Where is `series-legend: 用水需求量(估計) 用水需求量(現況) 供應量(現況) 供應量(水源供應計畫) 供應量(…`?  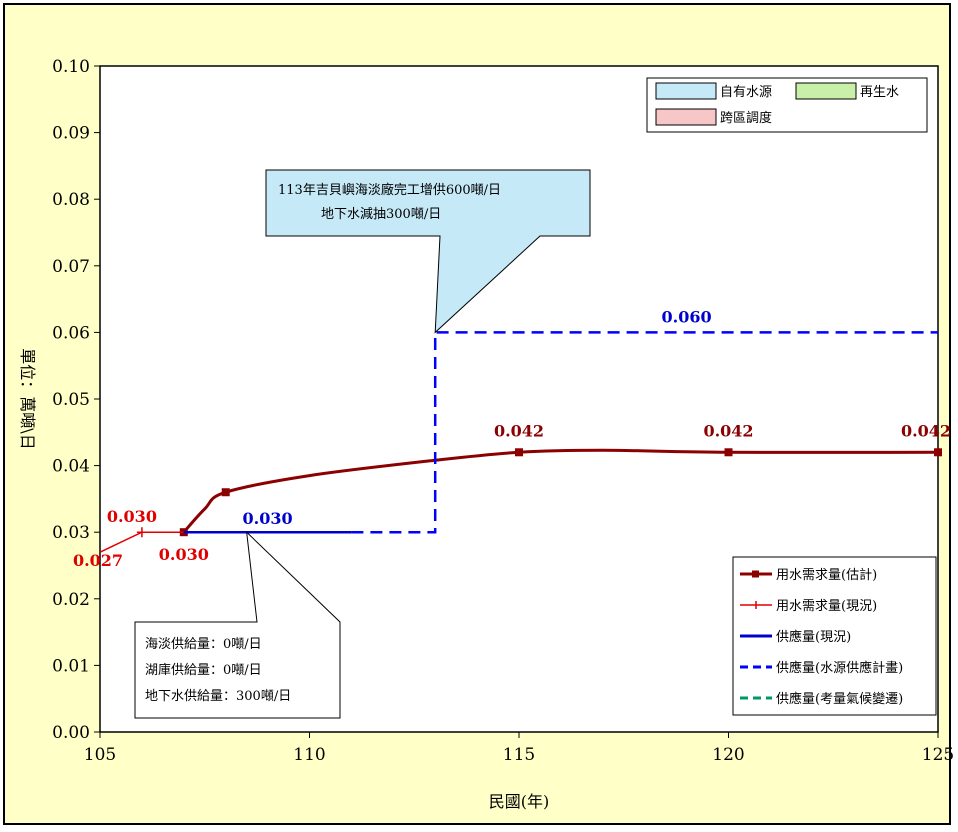 series-legend: 用水需求量(估計) 用水需求量(現況) 供應量(現況) 供應量(水源供應計畫) 供應量(… is located at coordinates (834, 636).